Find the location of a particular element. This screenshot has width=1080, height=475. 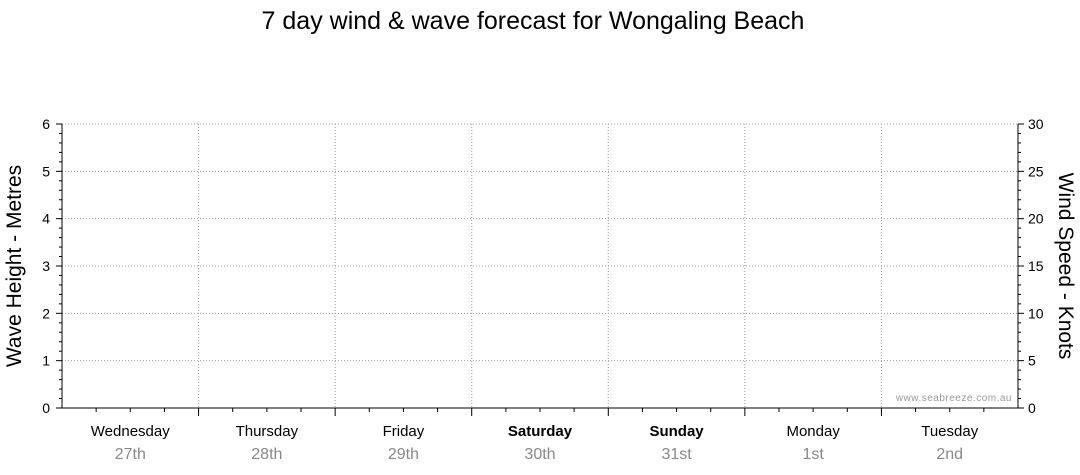

right-tick-label: 0 is located at coordinates (1032, 408).